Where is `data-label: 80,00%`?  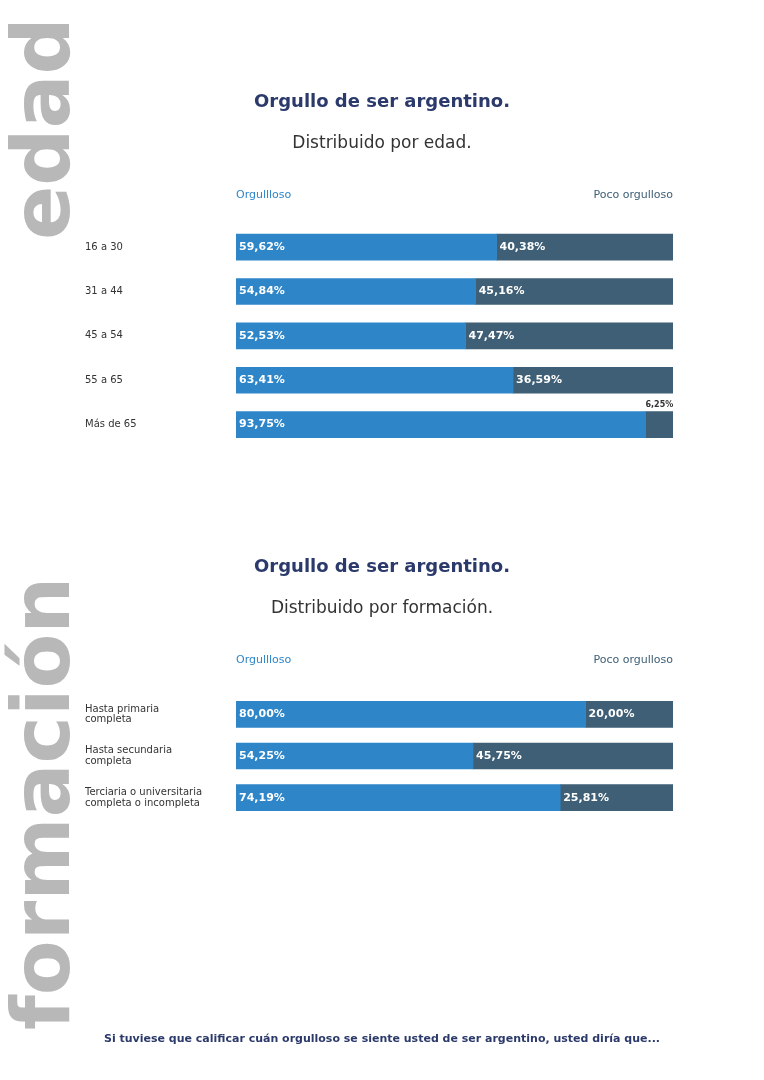
data-label: 80,00% is located at coordinates (262, 714).